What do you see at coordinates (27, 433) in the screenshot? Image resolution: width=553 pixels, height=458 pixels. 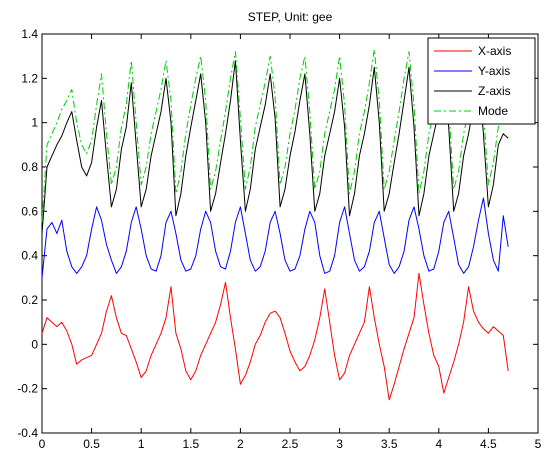 I see `y-tick-label: -0.4` at bounding box center [27, 433].